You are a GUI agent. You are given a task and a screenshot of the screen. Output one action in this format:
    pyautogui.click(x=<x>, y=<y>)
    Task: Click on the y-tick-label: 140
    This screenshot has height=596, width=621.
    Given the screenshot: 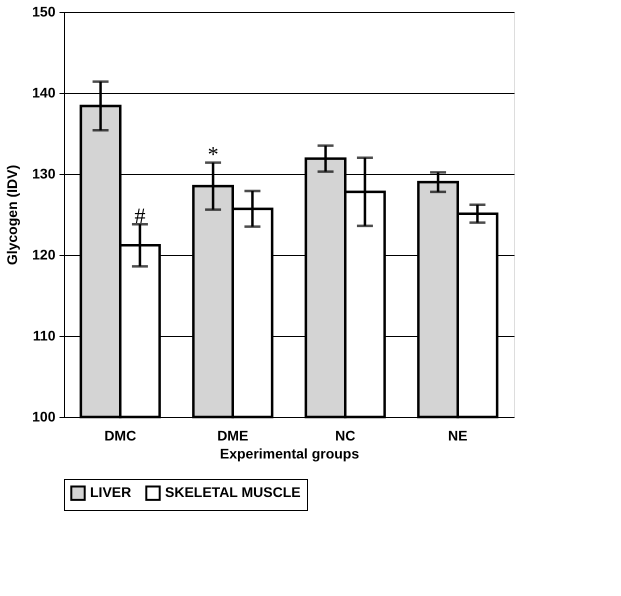 What is the action you would take?
    pyautogui.click(x=44, y=92)
    